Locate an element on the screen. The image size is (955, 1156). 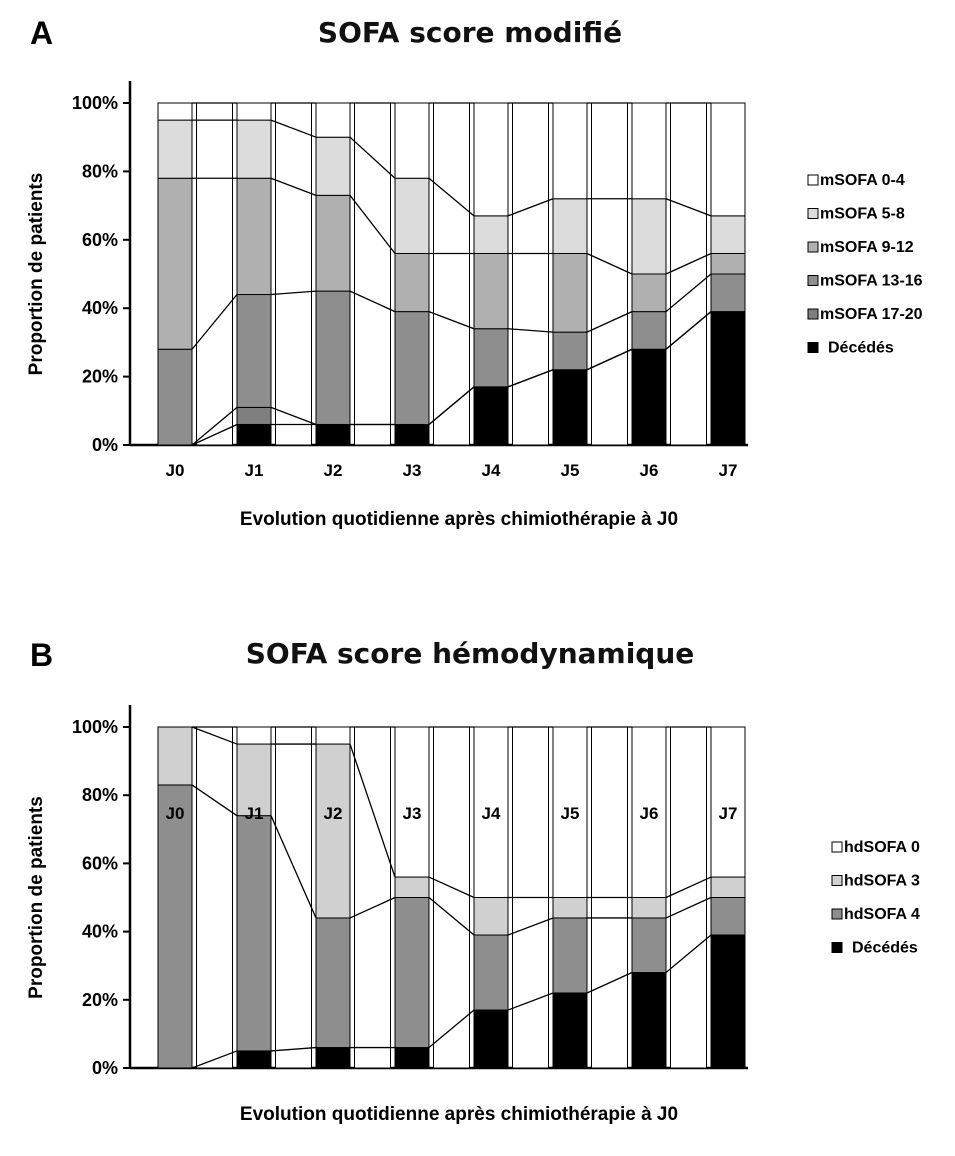
y-tick-label: 100% is located at coordinates (95, 103).